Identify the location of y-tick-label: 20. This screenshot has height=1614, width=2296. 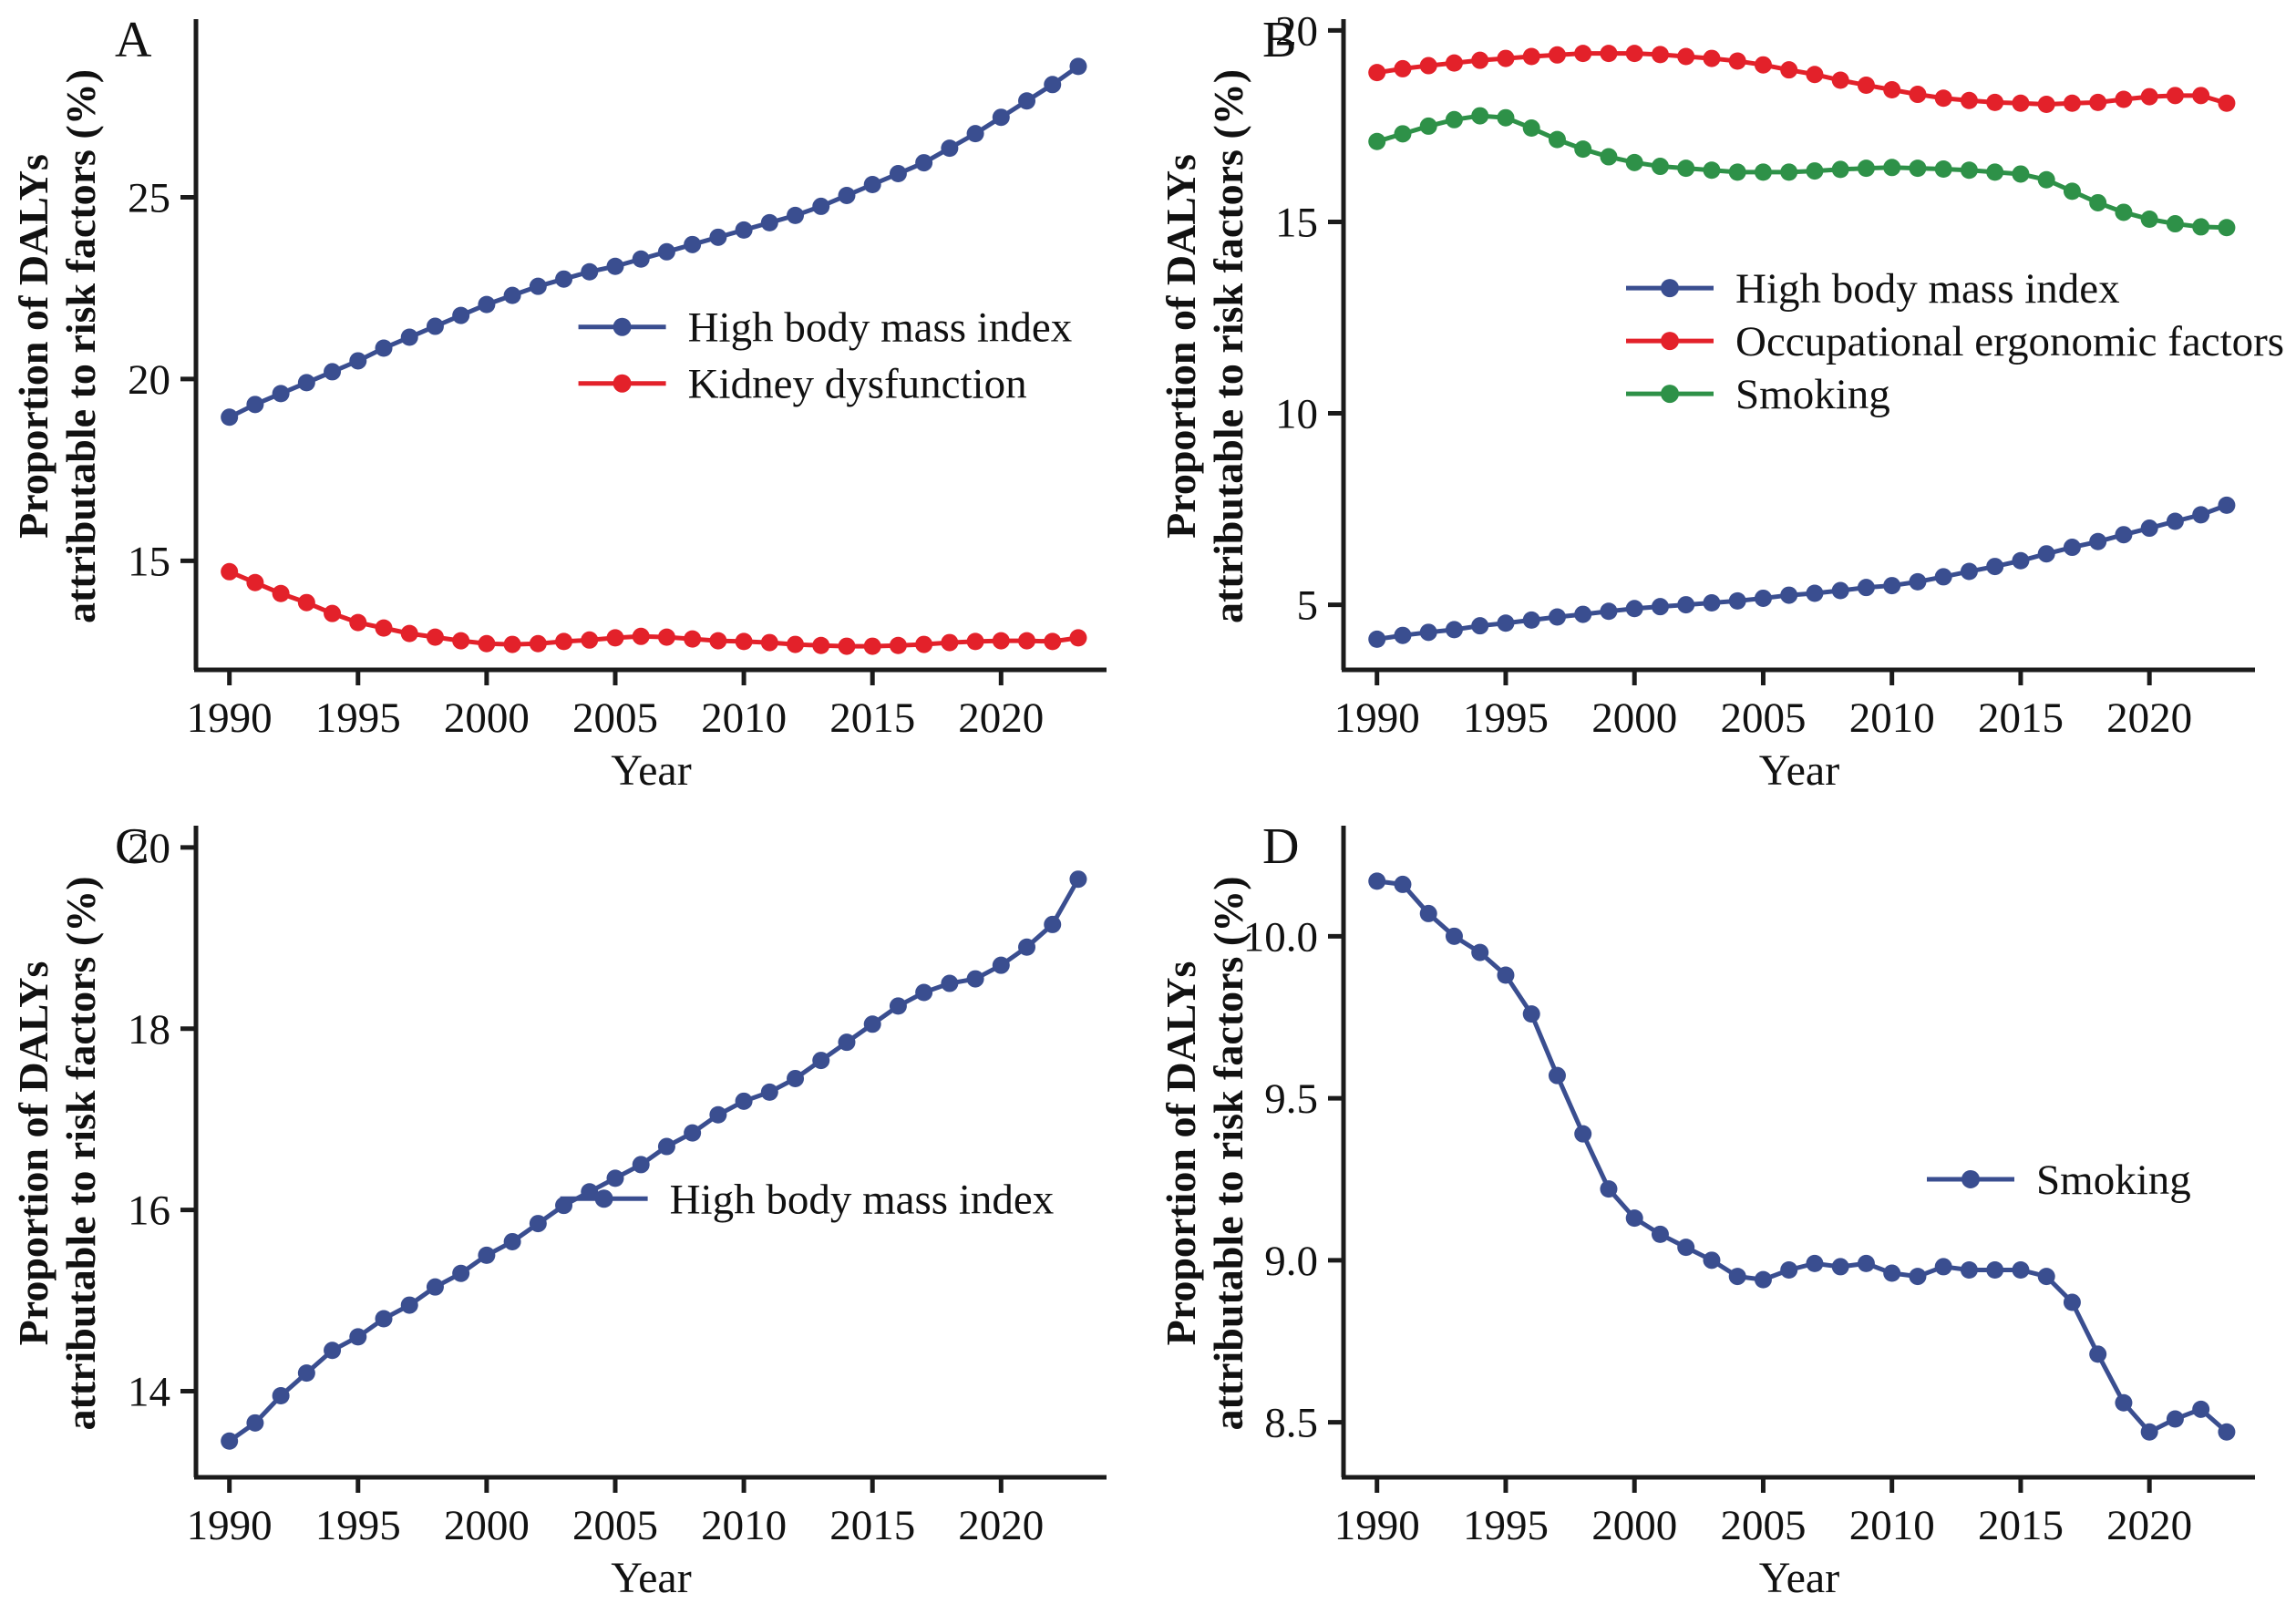
(1296, 31).